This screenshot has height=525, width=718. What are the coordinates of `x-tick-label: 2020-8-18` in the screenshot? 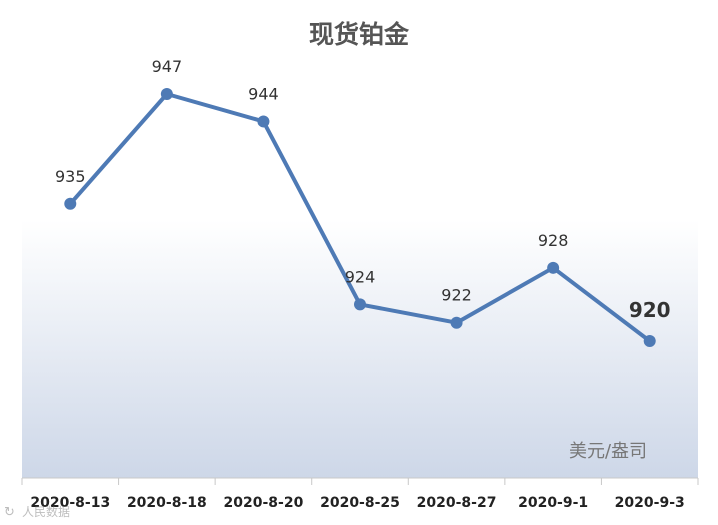 It's located at (167, 503).